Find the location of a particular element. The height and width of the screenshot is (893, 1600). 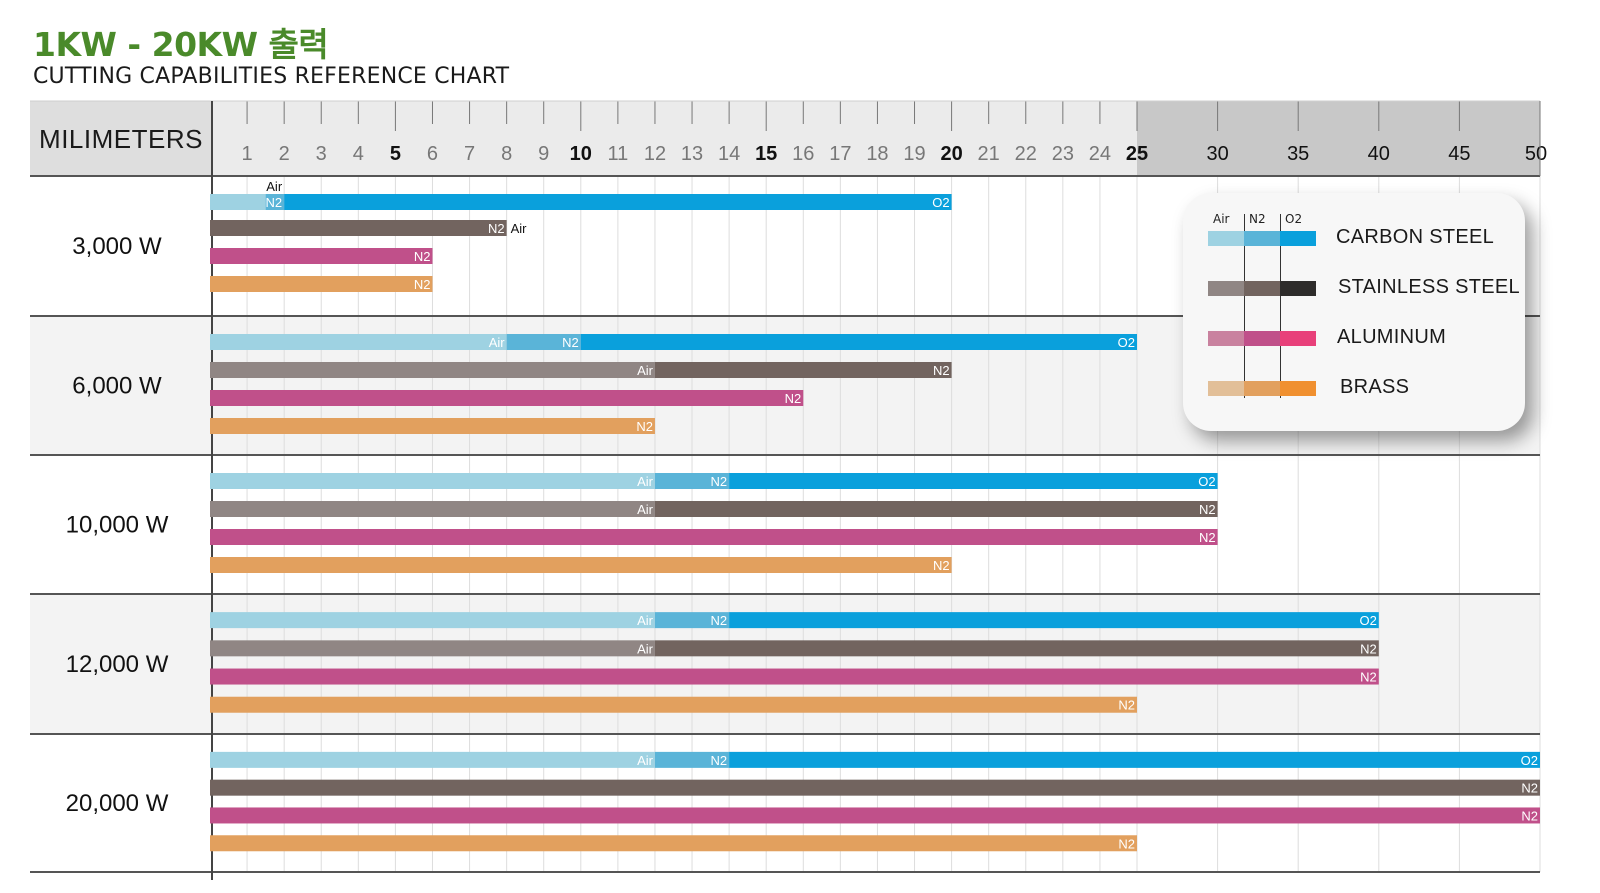

tick-label: 50 is located at coordinates (1536, 154).